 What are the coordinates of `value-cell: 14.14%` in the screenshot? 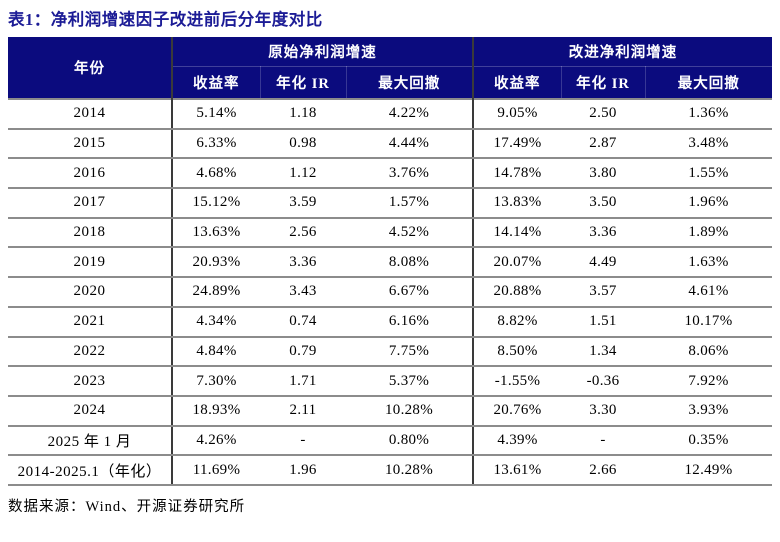 It's located at (517, 233).